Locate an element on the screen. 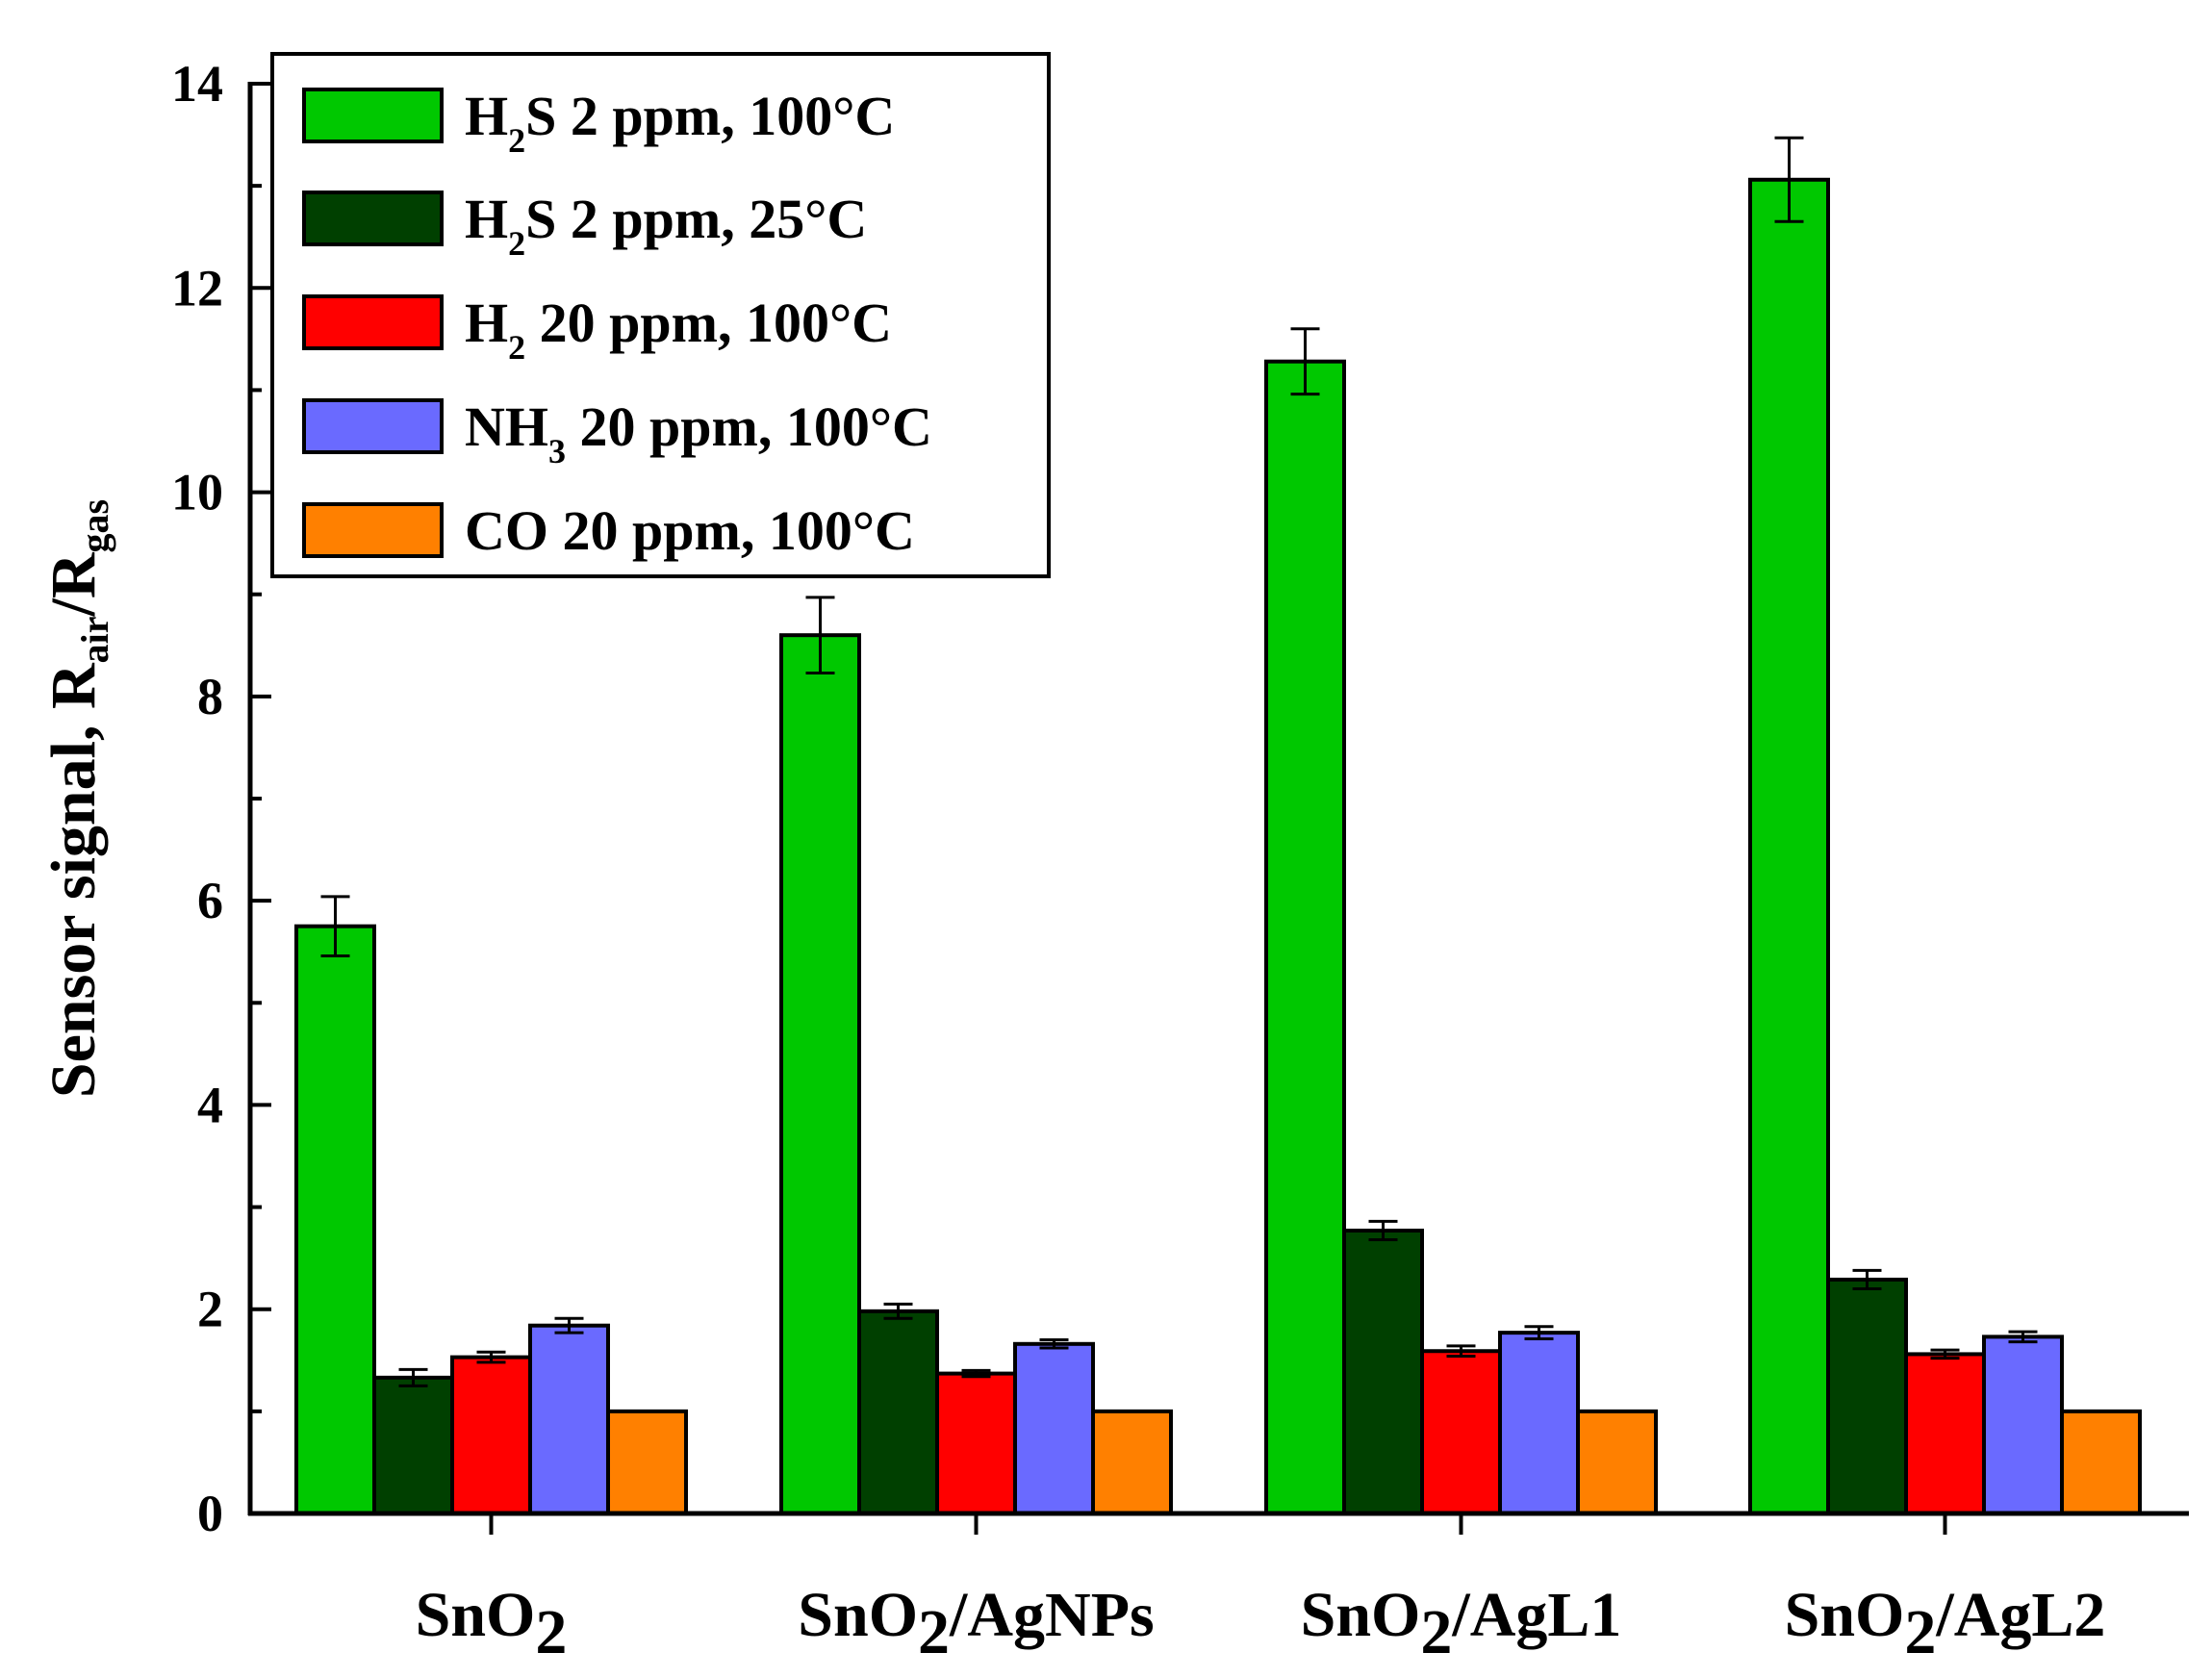 The width and height of the screenshot is (2212, 1678). legend-label-suffix: S 2 ppm, 25°C is located at coordinates (696, 219).